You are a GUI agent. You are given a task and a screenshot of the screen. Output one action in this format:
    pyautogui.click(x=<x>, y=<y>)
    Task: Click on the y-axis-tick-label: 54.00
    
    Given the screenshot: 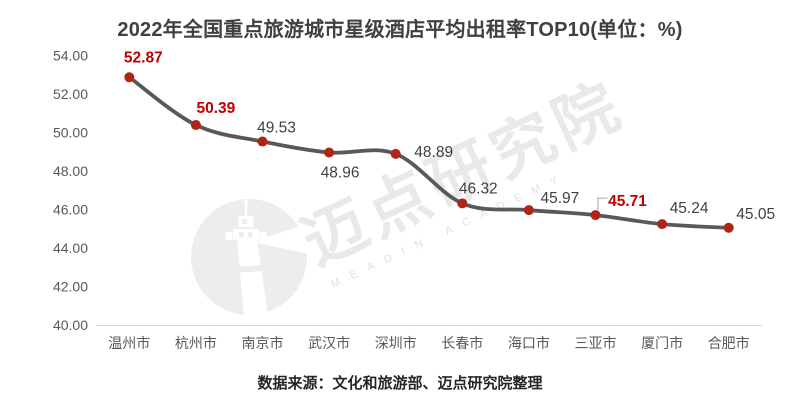 What is the action you would take?
    pyautogui.click(x=70, y=56)
    